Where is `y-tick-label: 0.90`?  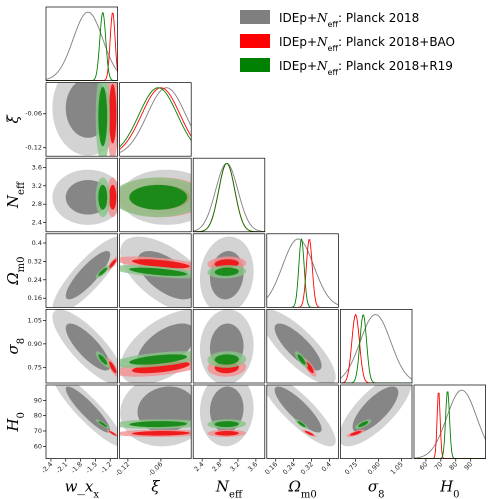
y-tick-label: 0.90 is located at coordinates (35, 344).